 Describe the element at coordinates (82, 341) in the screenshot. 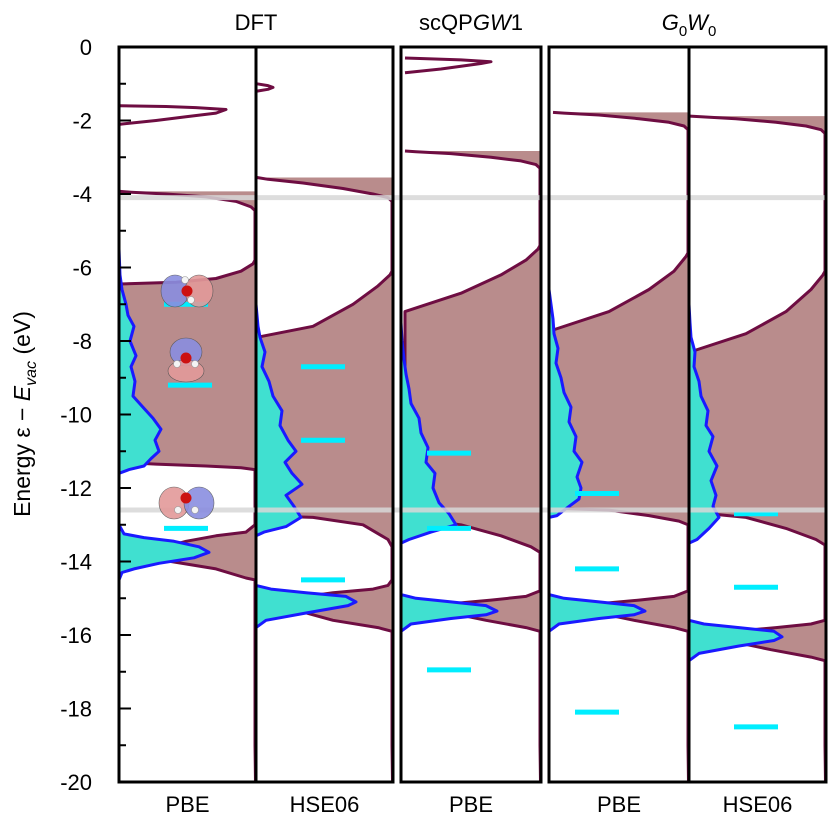

I see `y-tick-label: -8` at that location.